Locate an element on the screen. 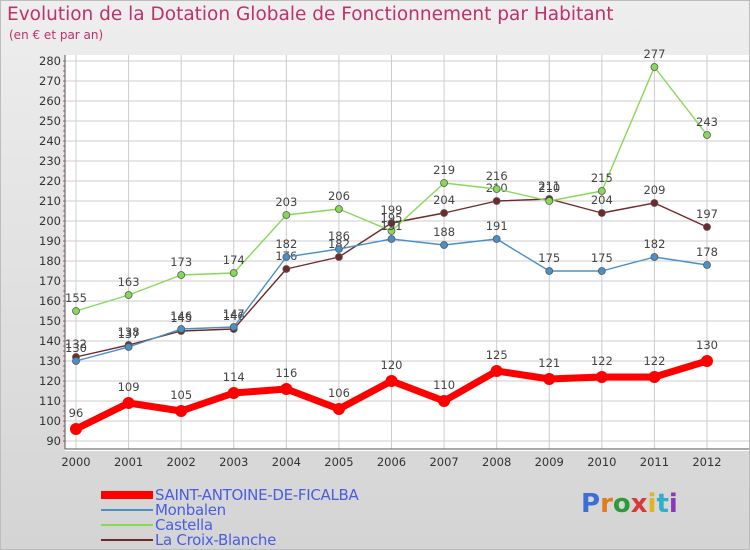 The width and height of the screenshot is (750, 550). data-label: 155 is located at coordinates (76, 298).